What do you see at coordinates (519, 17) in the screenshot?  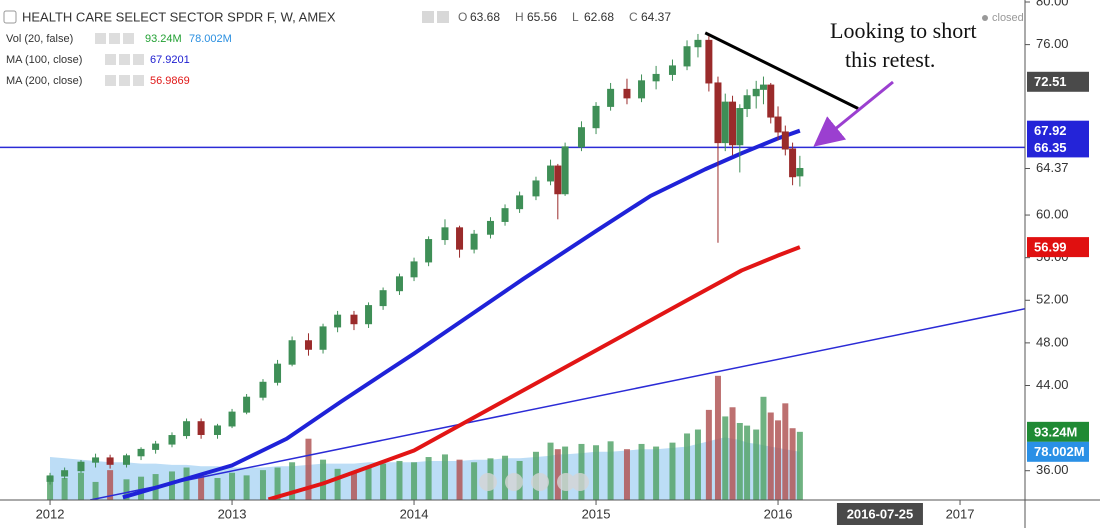 I see `ohlc-key: H` at bounding box center [519, 17].